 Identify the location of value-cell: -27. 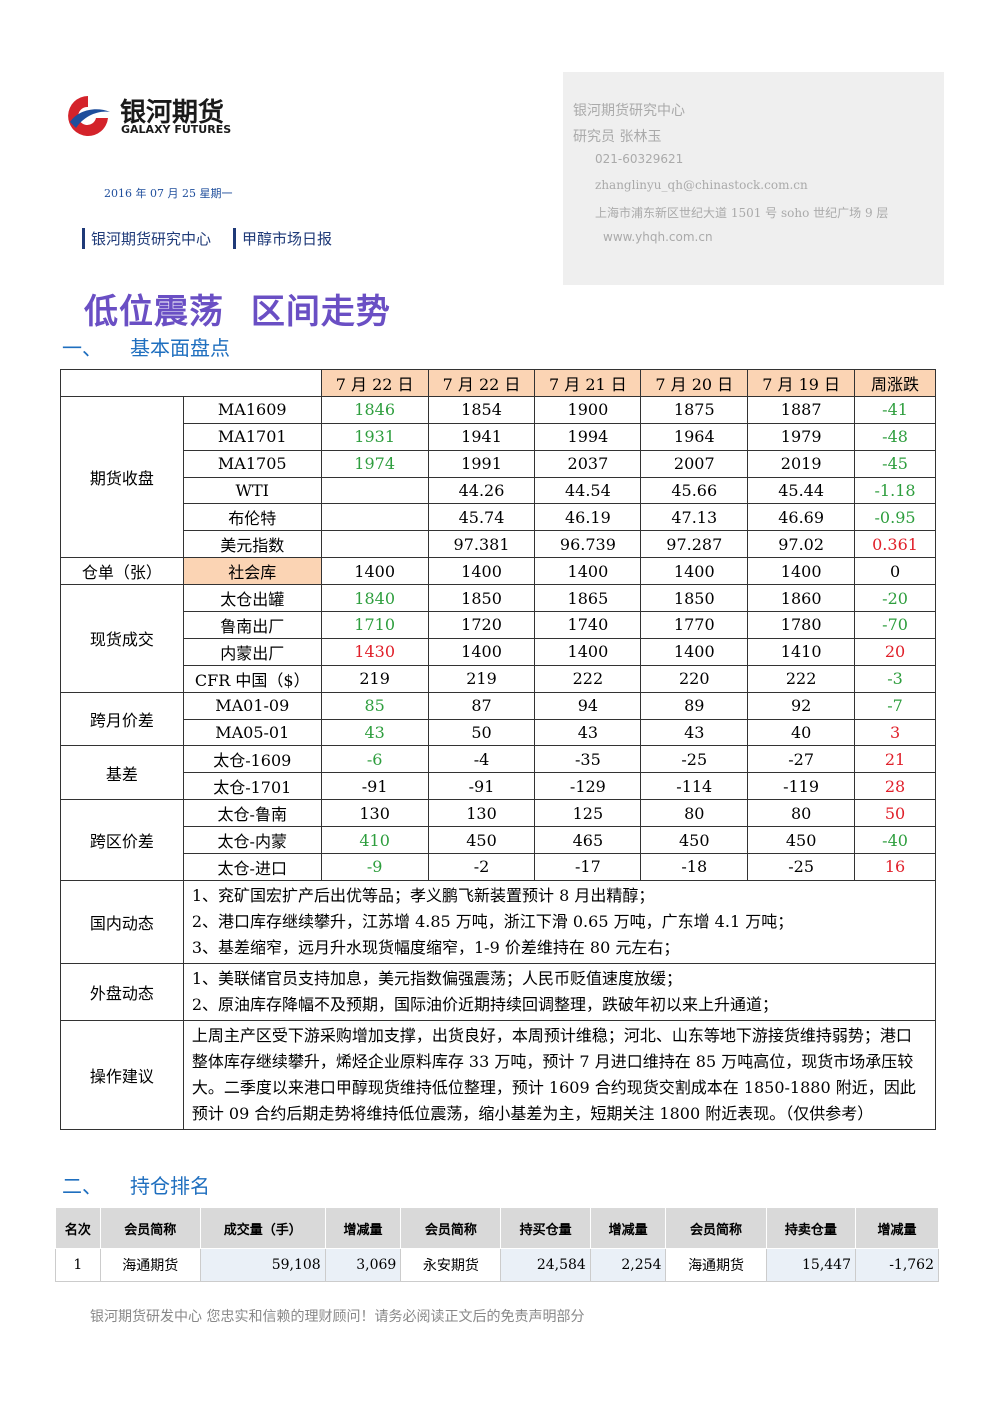
(801, 759).